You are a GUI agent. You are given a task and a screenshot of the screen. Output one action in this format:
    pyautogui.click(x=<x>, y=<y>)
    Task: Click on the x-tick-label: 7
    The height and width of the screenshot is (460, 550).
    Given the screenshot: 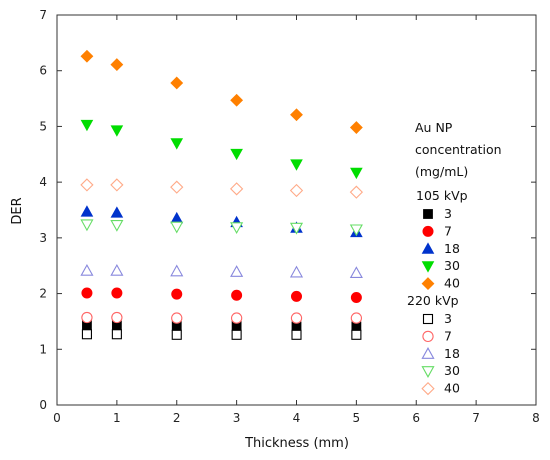 What is the action you would take?
    pyautogui.click(x=476, y=418)
    